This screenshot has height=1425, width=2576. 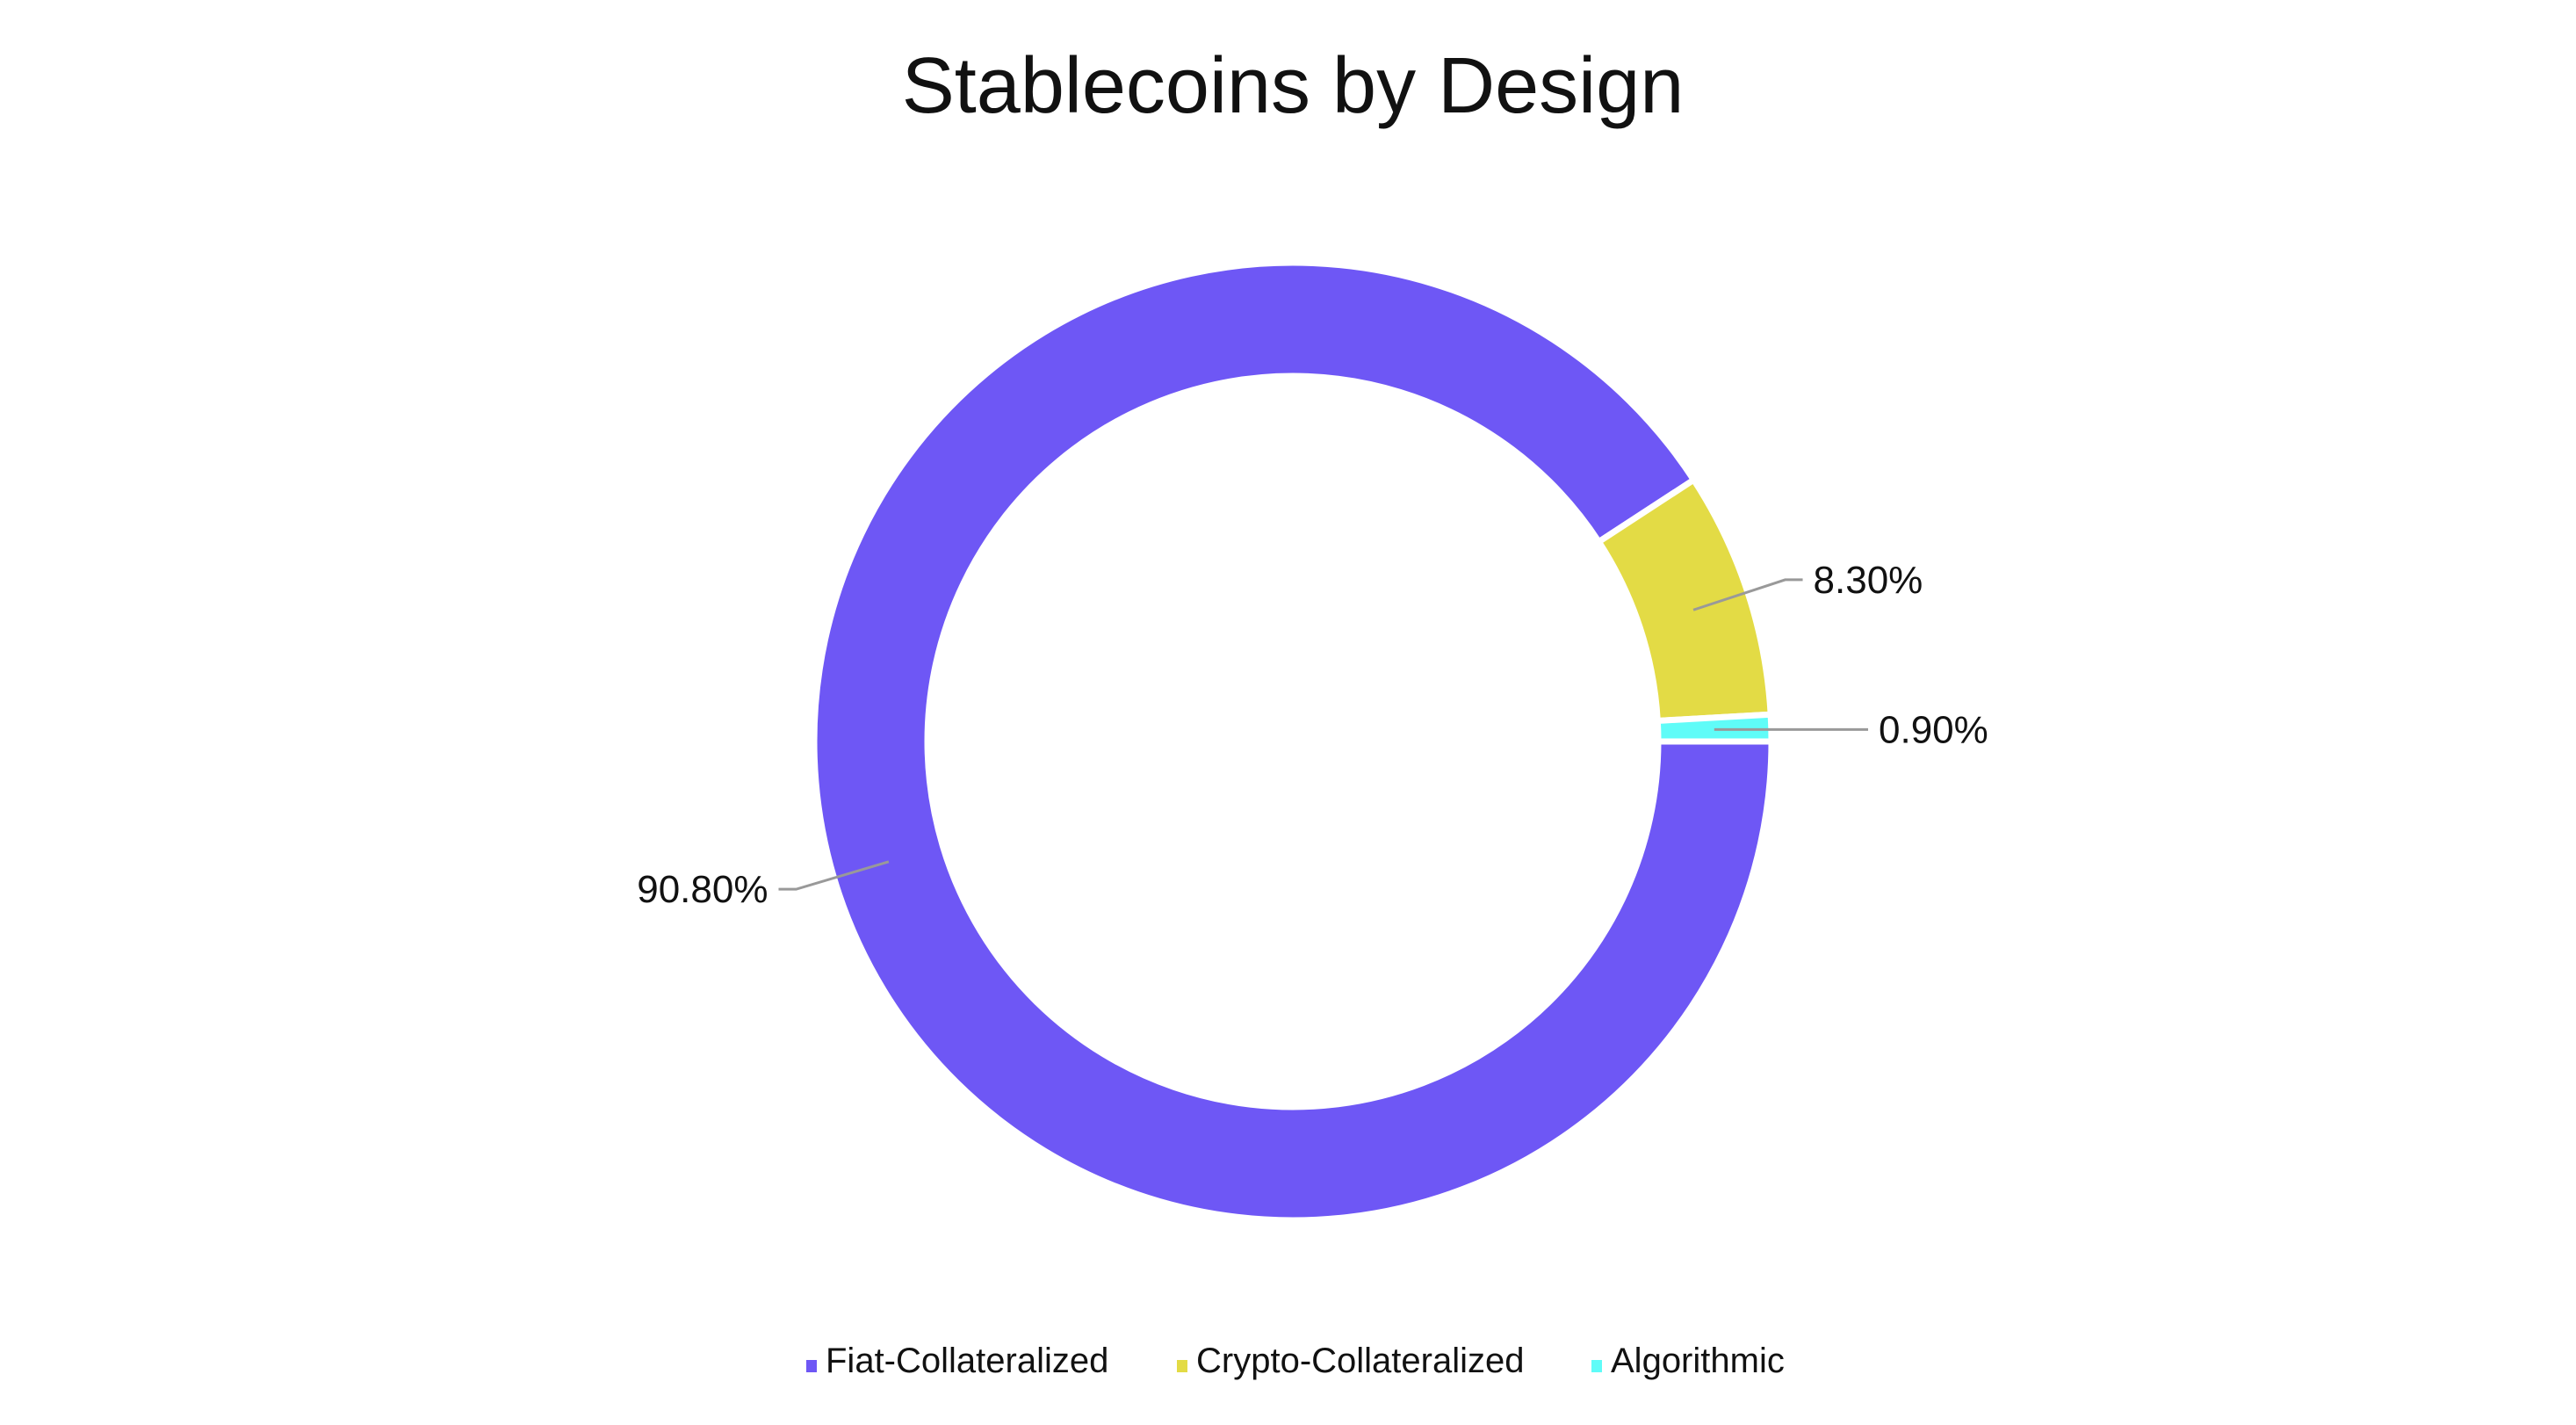 I want to click on data-label: 0.90%, so click(x=1933, y=729).